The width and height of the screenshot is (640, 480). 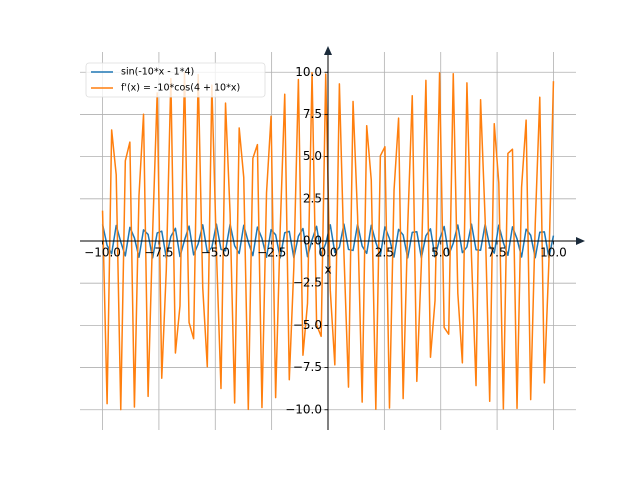 I want to click on x-tick-label: 2.5, so click(x=384, y=253).